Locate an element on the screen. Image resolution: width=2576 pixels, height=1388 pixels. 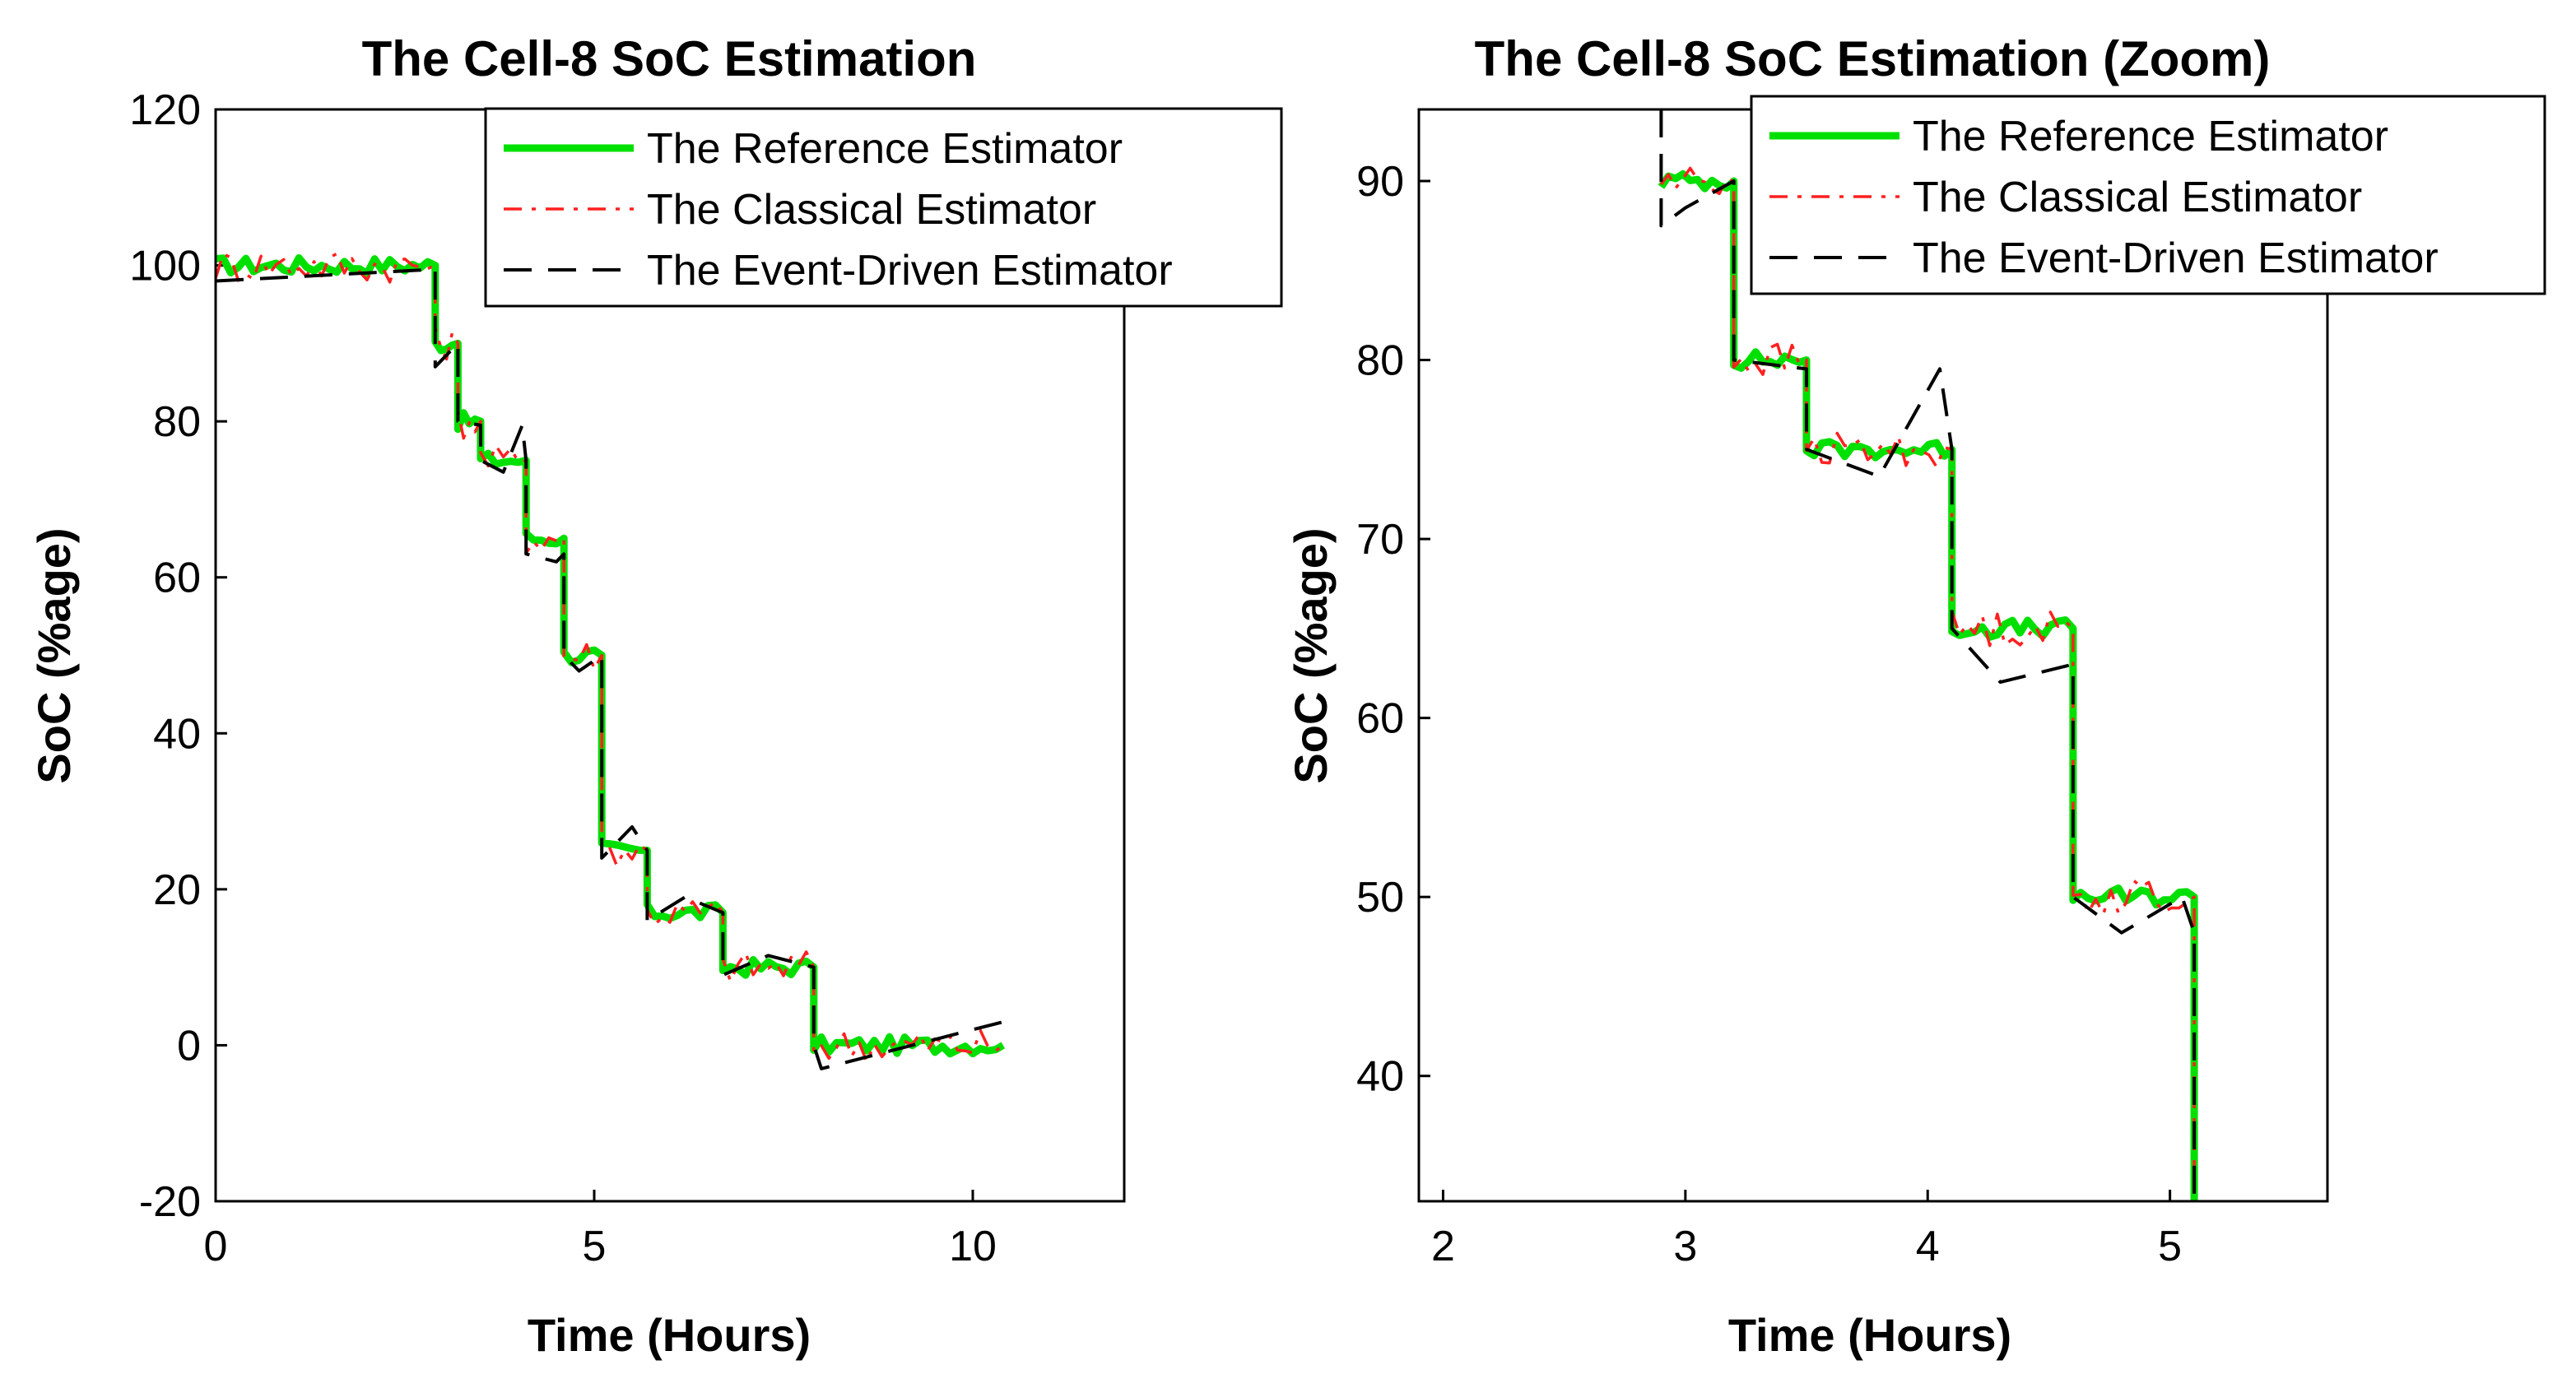
y-tick-label: 20 is located at coordinates (177, 890).